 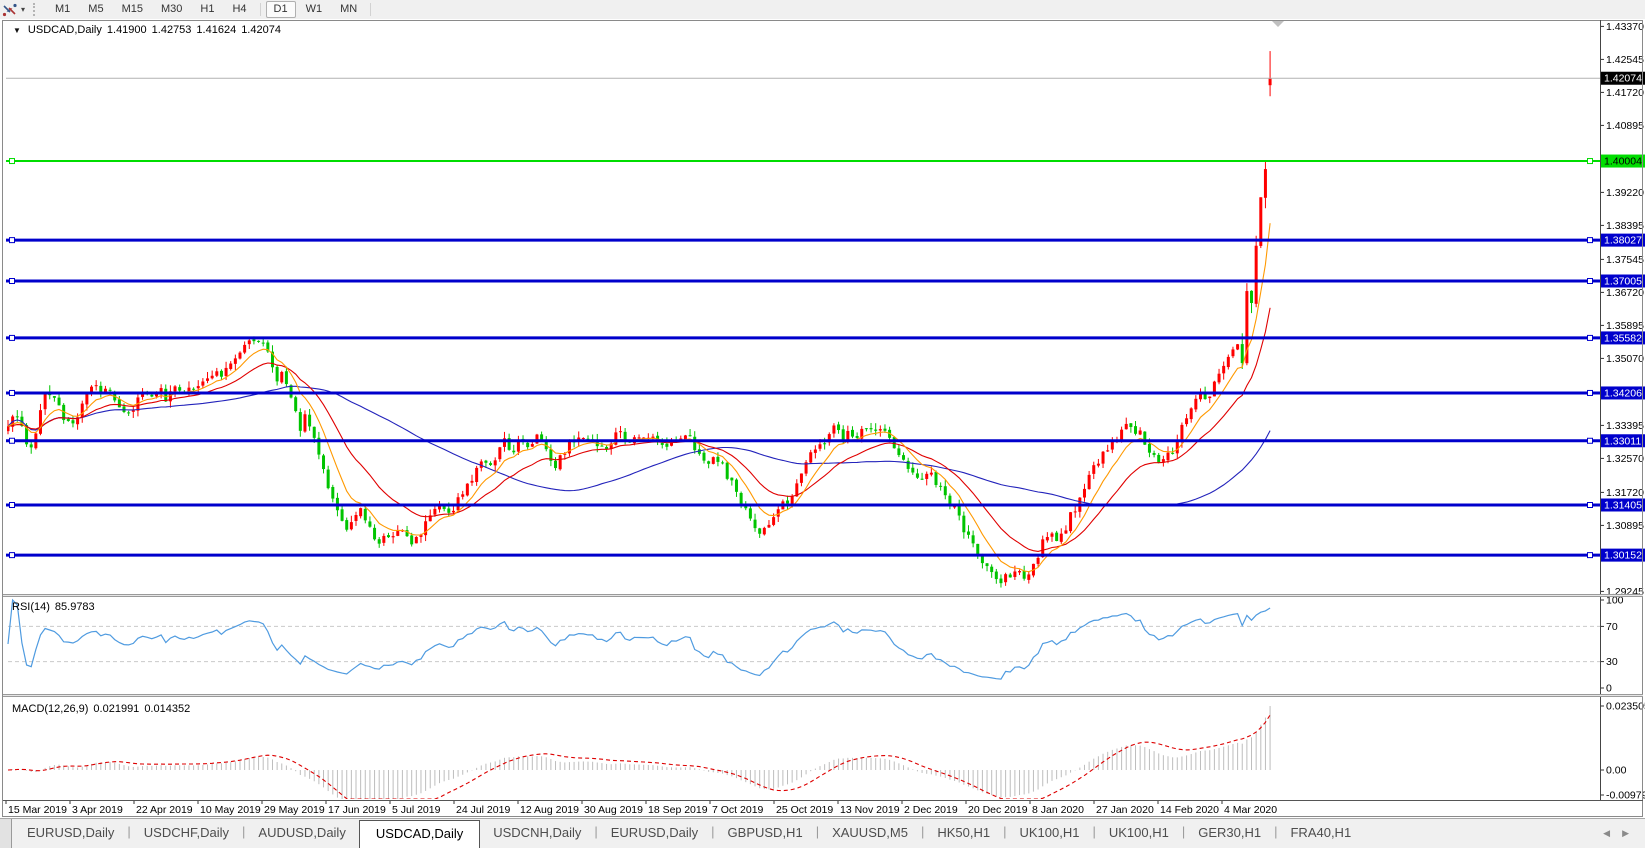 What do you see at coordinates (1321, 832) in the screenshot?
I see `tab-fra40-h1: FRA40,H1` at bounding box center [1321, 832].